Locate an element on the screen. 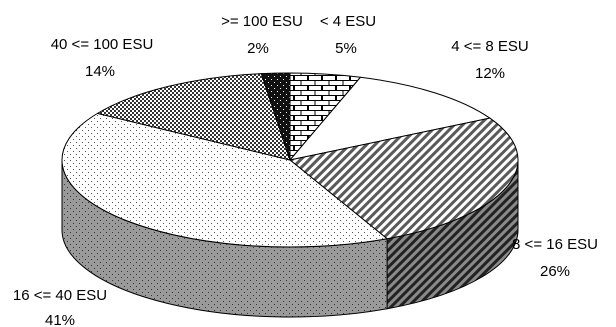 Image resolution: width=616 pixels, height=327 pixels. pie-slice-40-100-esu is located at coordinates (193, 117).